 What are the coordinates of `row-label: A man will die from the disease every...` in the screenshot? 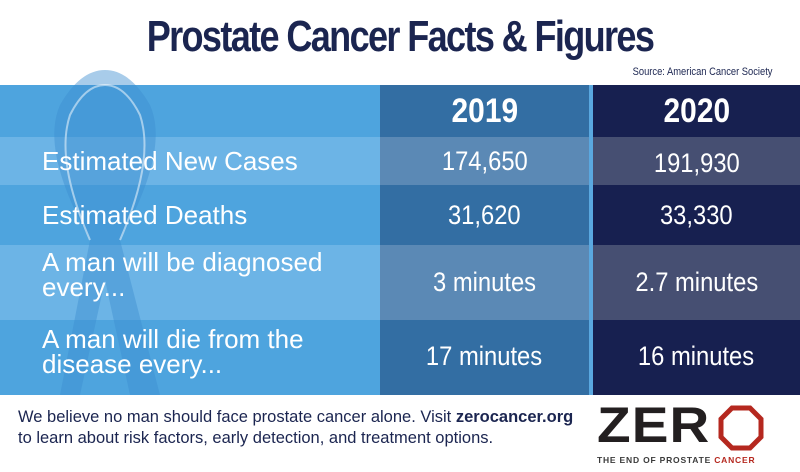 It's located at (173, 351).